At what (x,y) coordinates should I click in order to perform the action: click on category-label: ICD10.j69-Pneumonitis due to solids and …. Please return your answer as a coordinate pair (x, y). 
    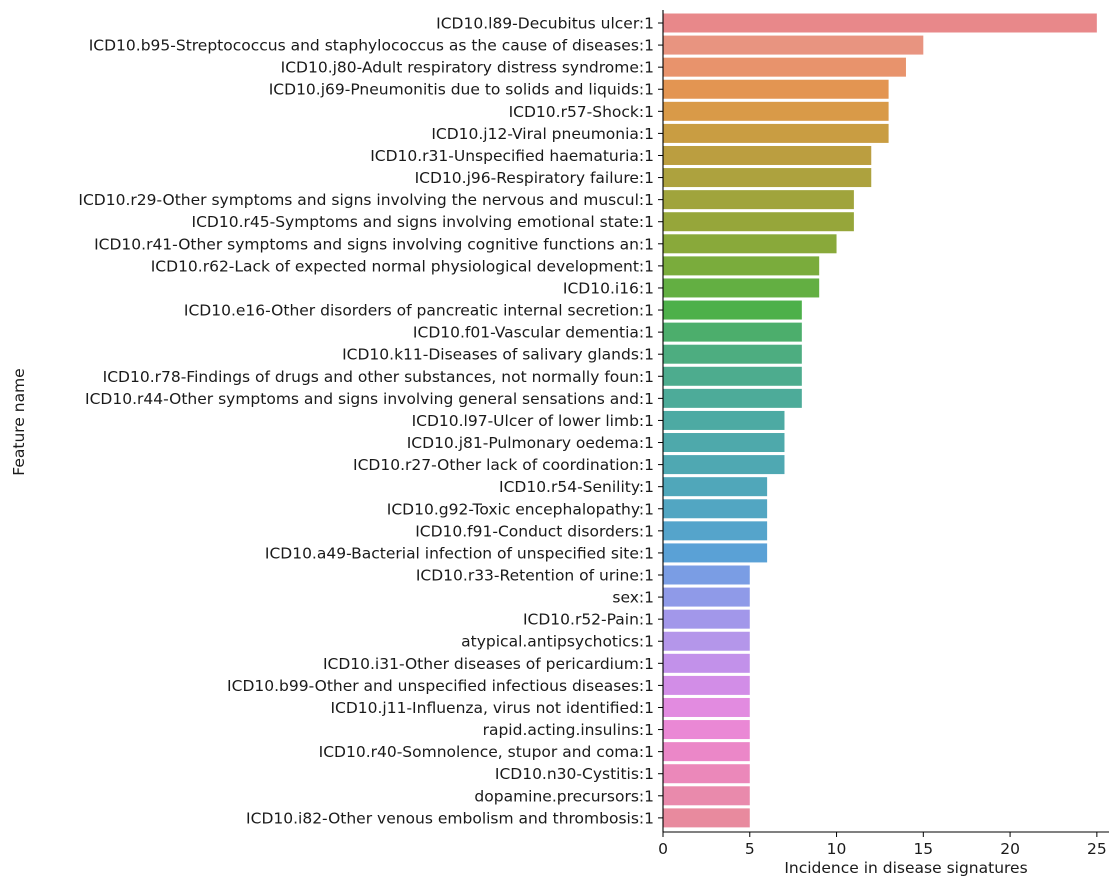
    Looking at the image, I should click on (461, 90).